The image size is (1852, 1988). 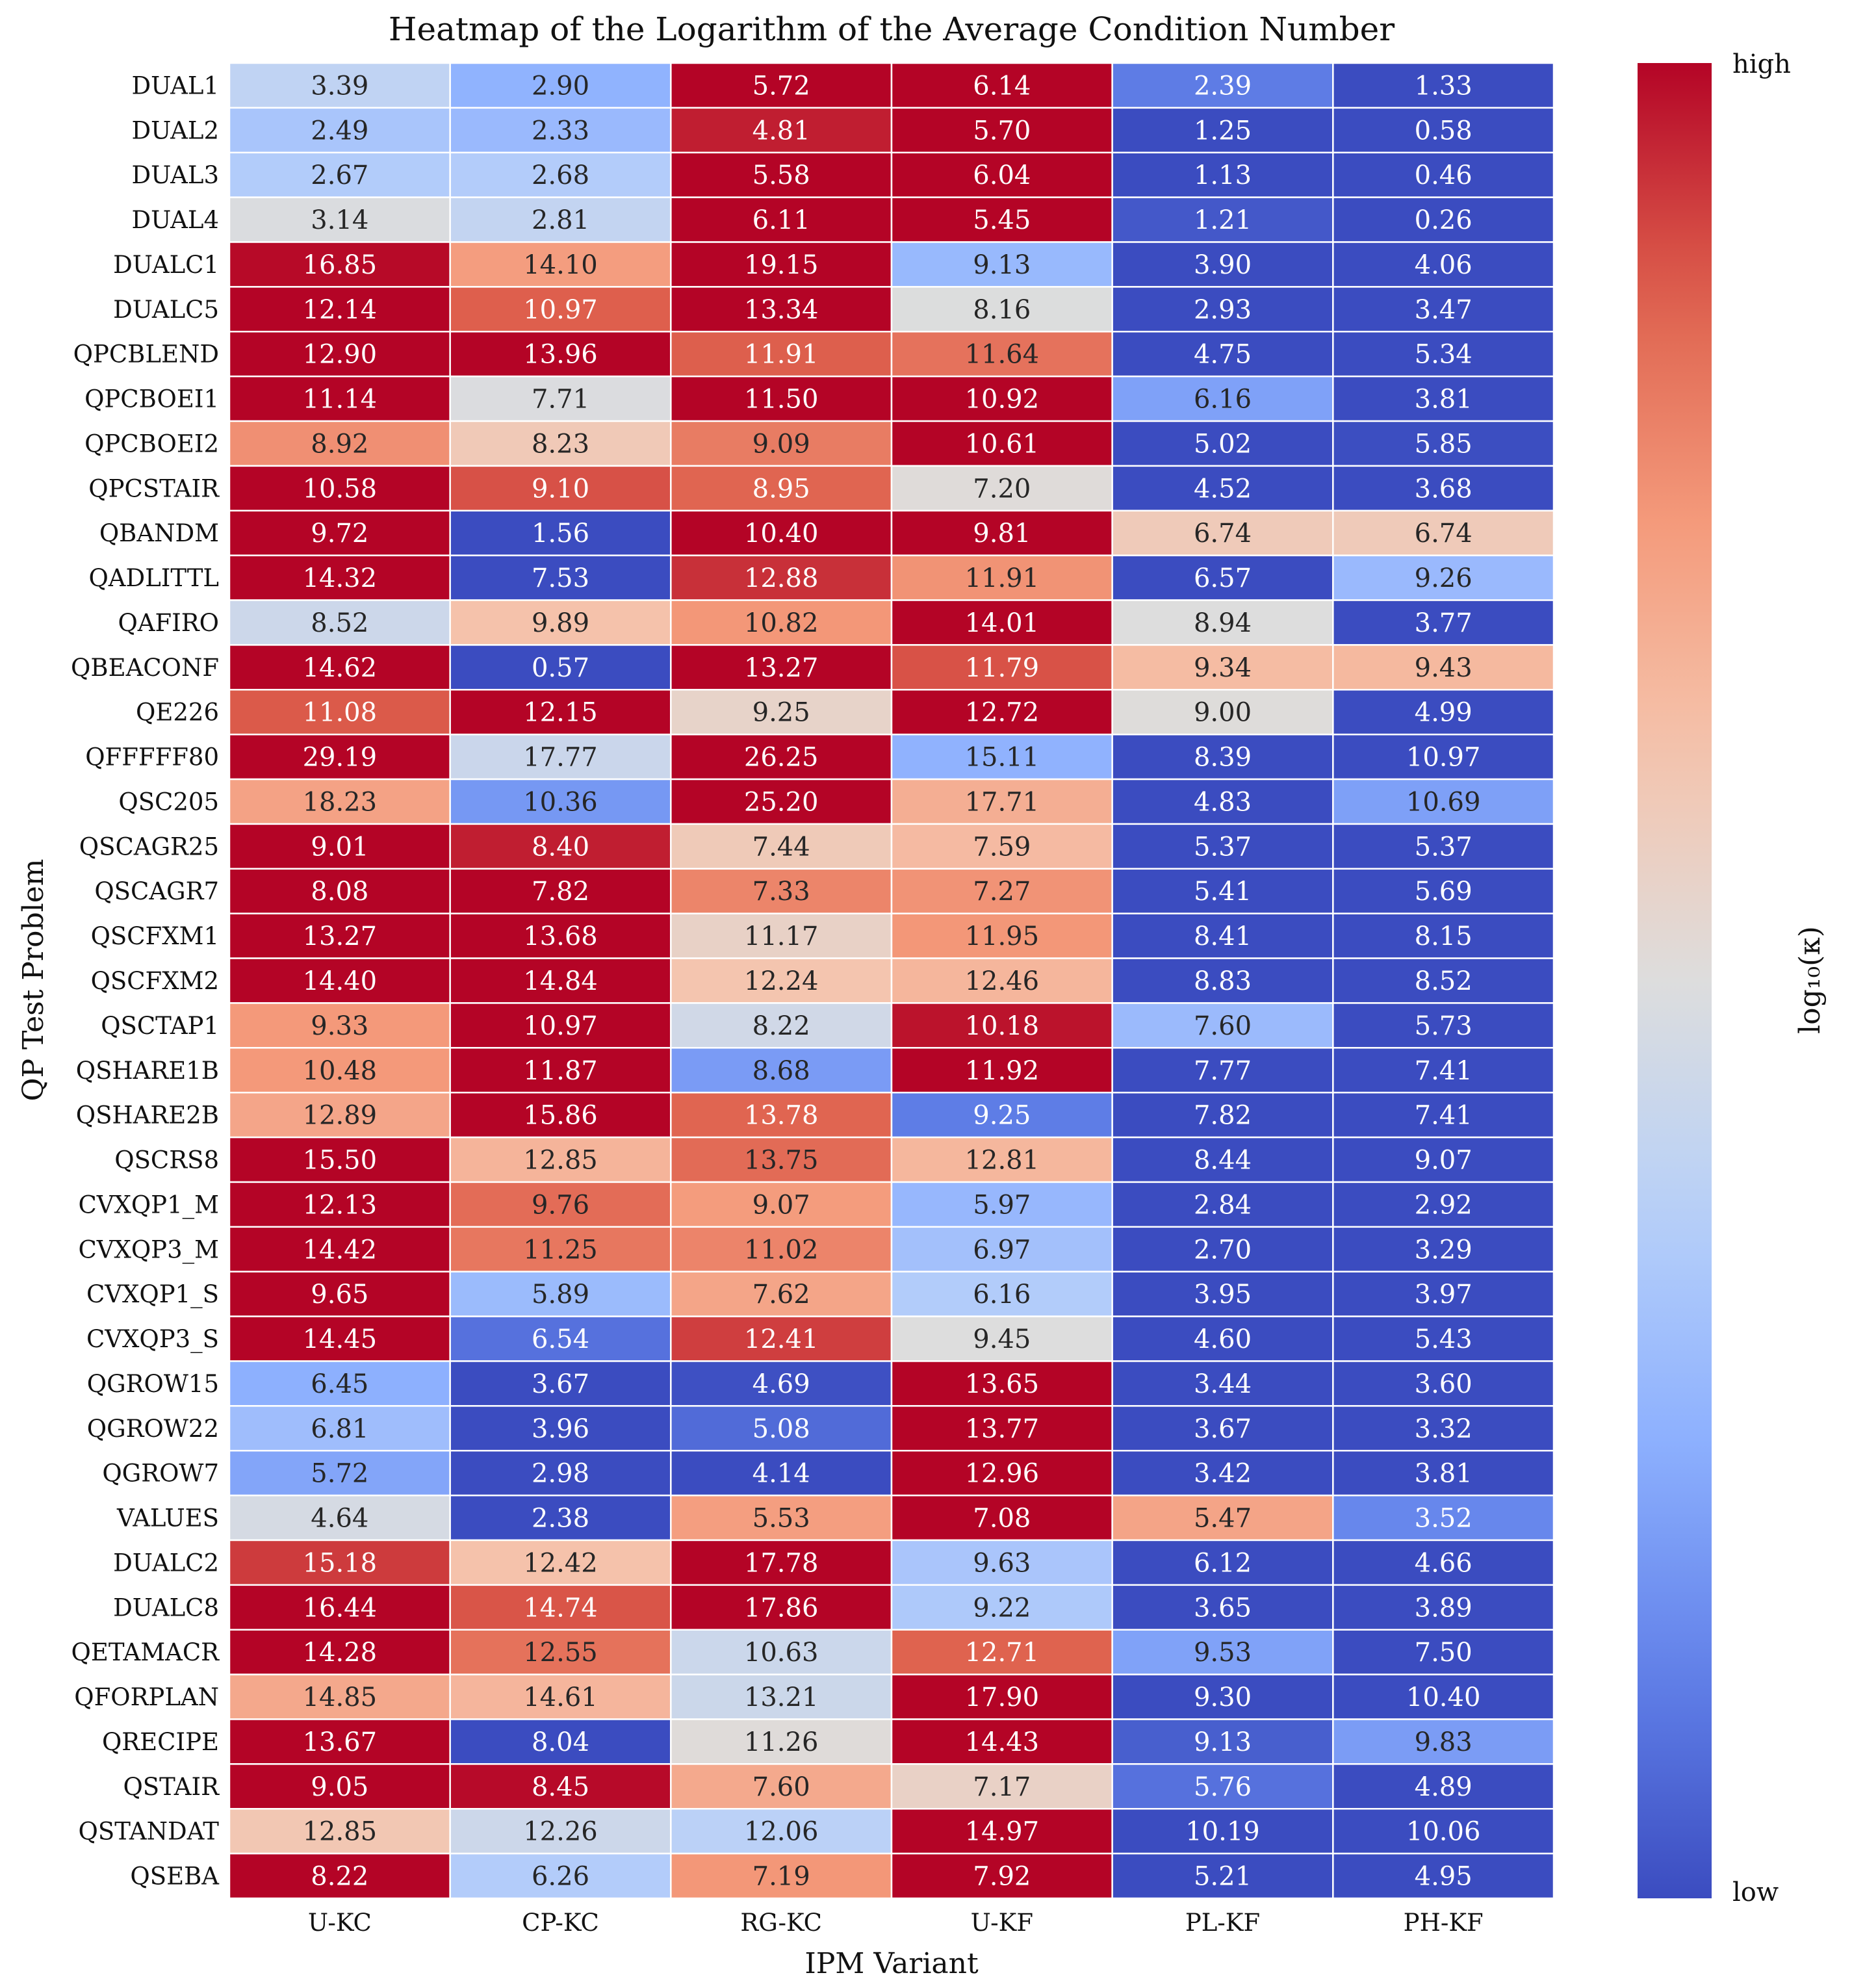 I want to click on cell-value-label: 9.05, so click(x=339, y=1787).